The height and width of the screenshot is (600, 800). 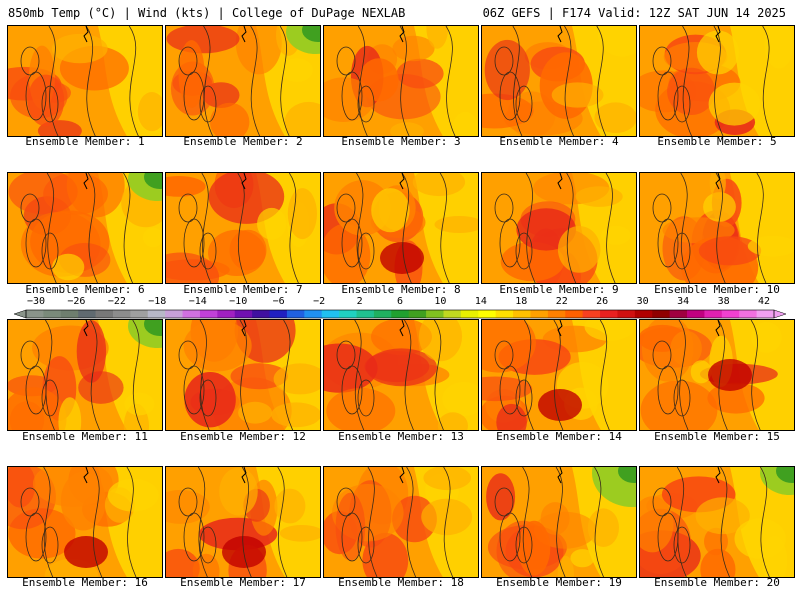 I want to click on ensemble-member-label: Ensemble Member: 4, so click(x=559, y=141).